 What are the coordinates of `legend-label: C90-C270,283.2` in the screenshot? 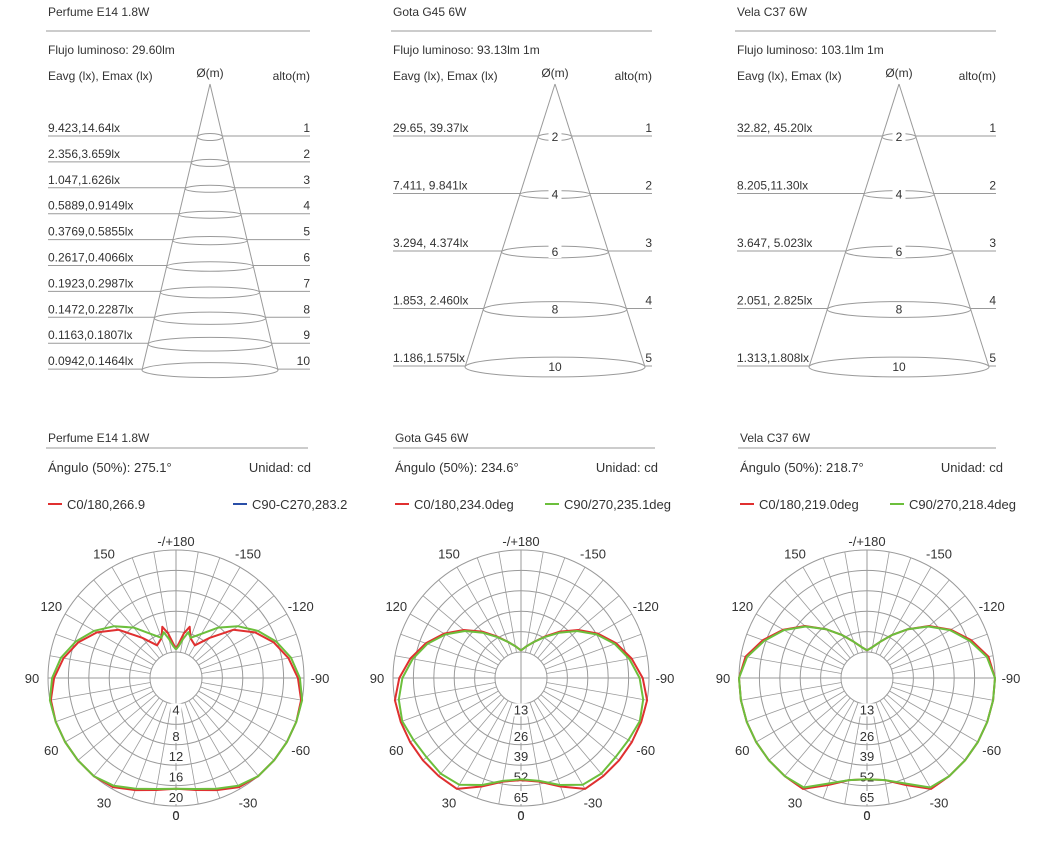 It's located at (299, 504).